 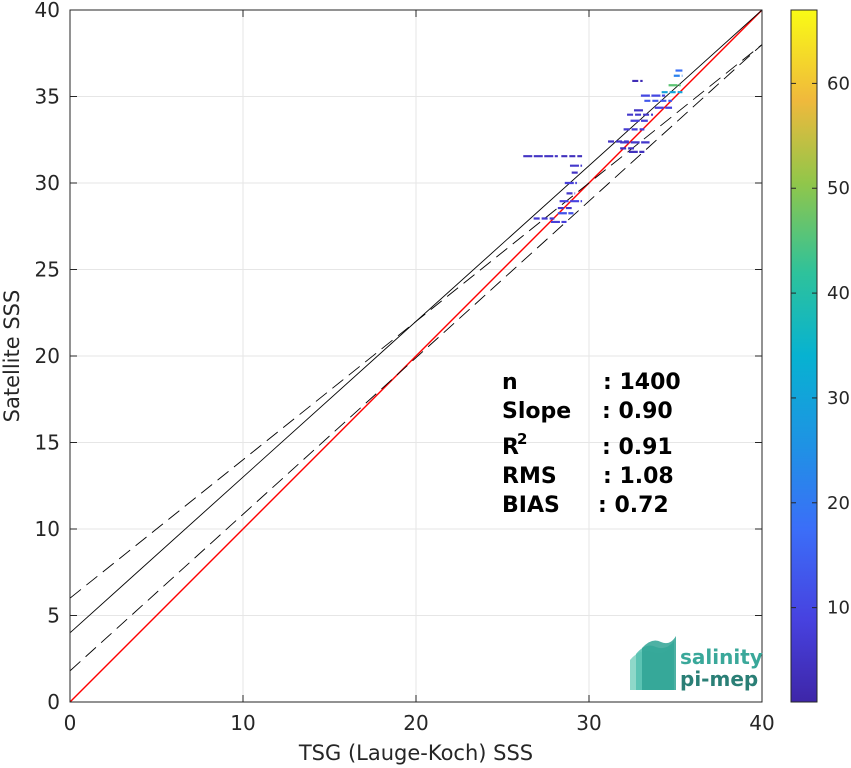 What do you see at coordinates (47, 97) in the screenshot?
I see `y-tick-label-7: 35` at bounding box center [47, 97].